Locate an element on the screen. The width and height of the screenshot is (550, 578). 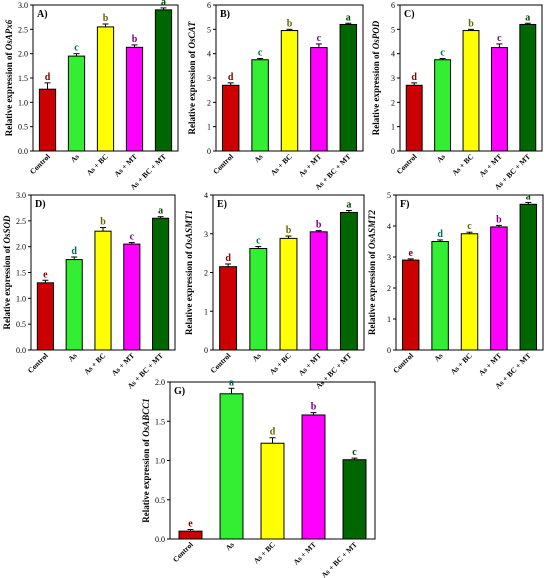
y-axis-label: Relative expression of OsCAT is located at coordinates (192, 78).